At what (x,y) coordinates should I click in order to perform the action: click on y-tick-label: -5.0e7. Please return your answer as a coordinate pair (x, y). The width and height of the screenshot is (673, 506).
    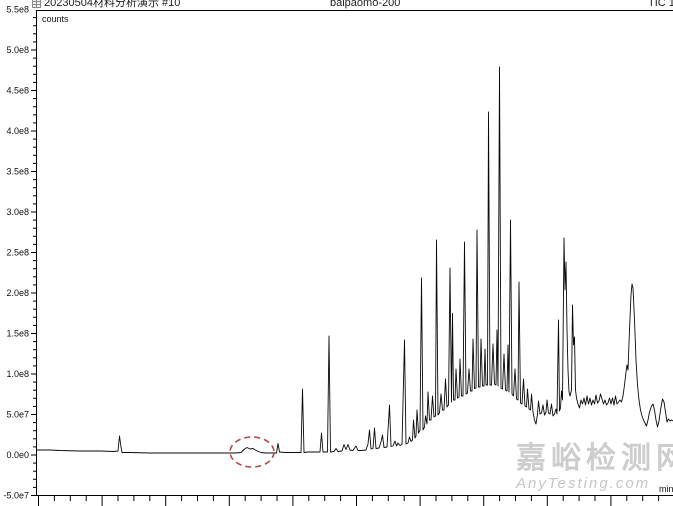
    Looking at the image, I should click on (16, 496).